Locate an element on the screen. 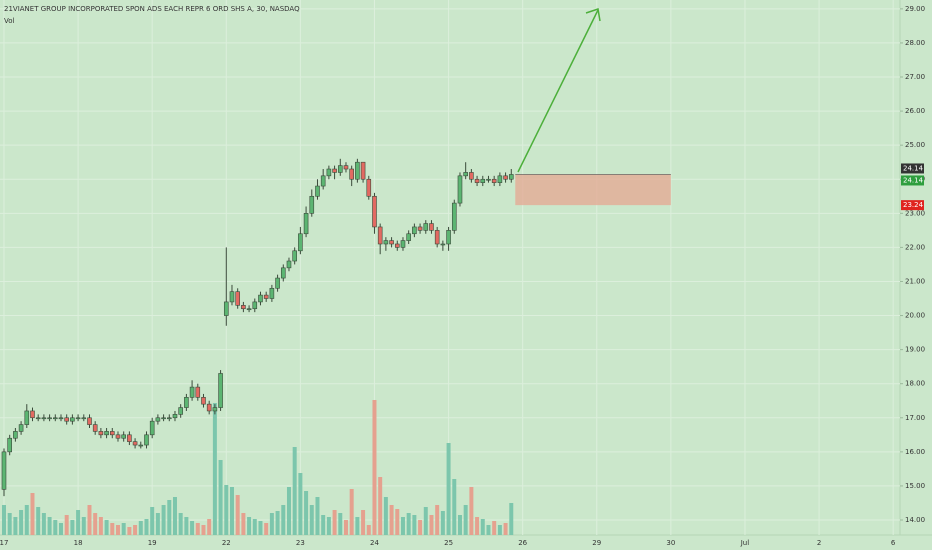 This screenshot has width=932, height=550. x-tick-label: 23 is located at coordinates (300, 543).